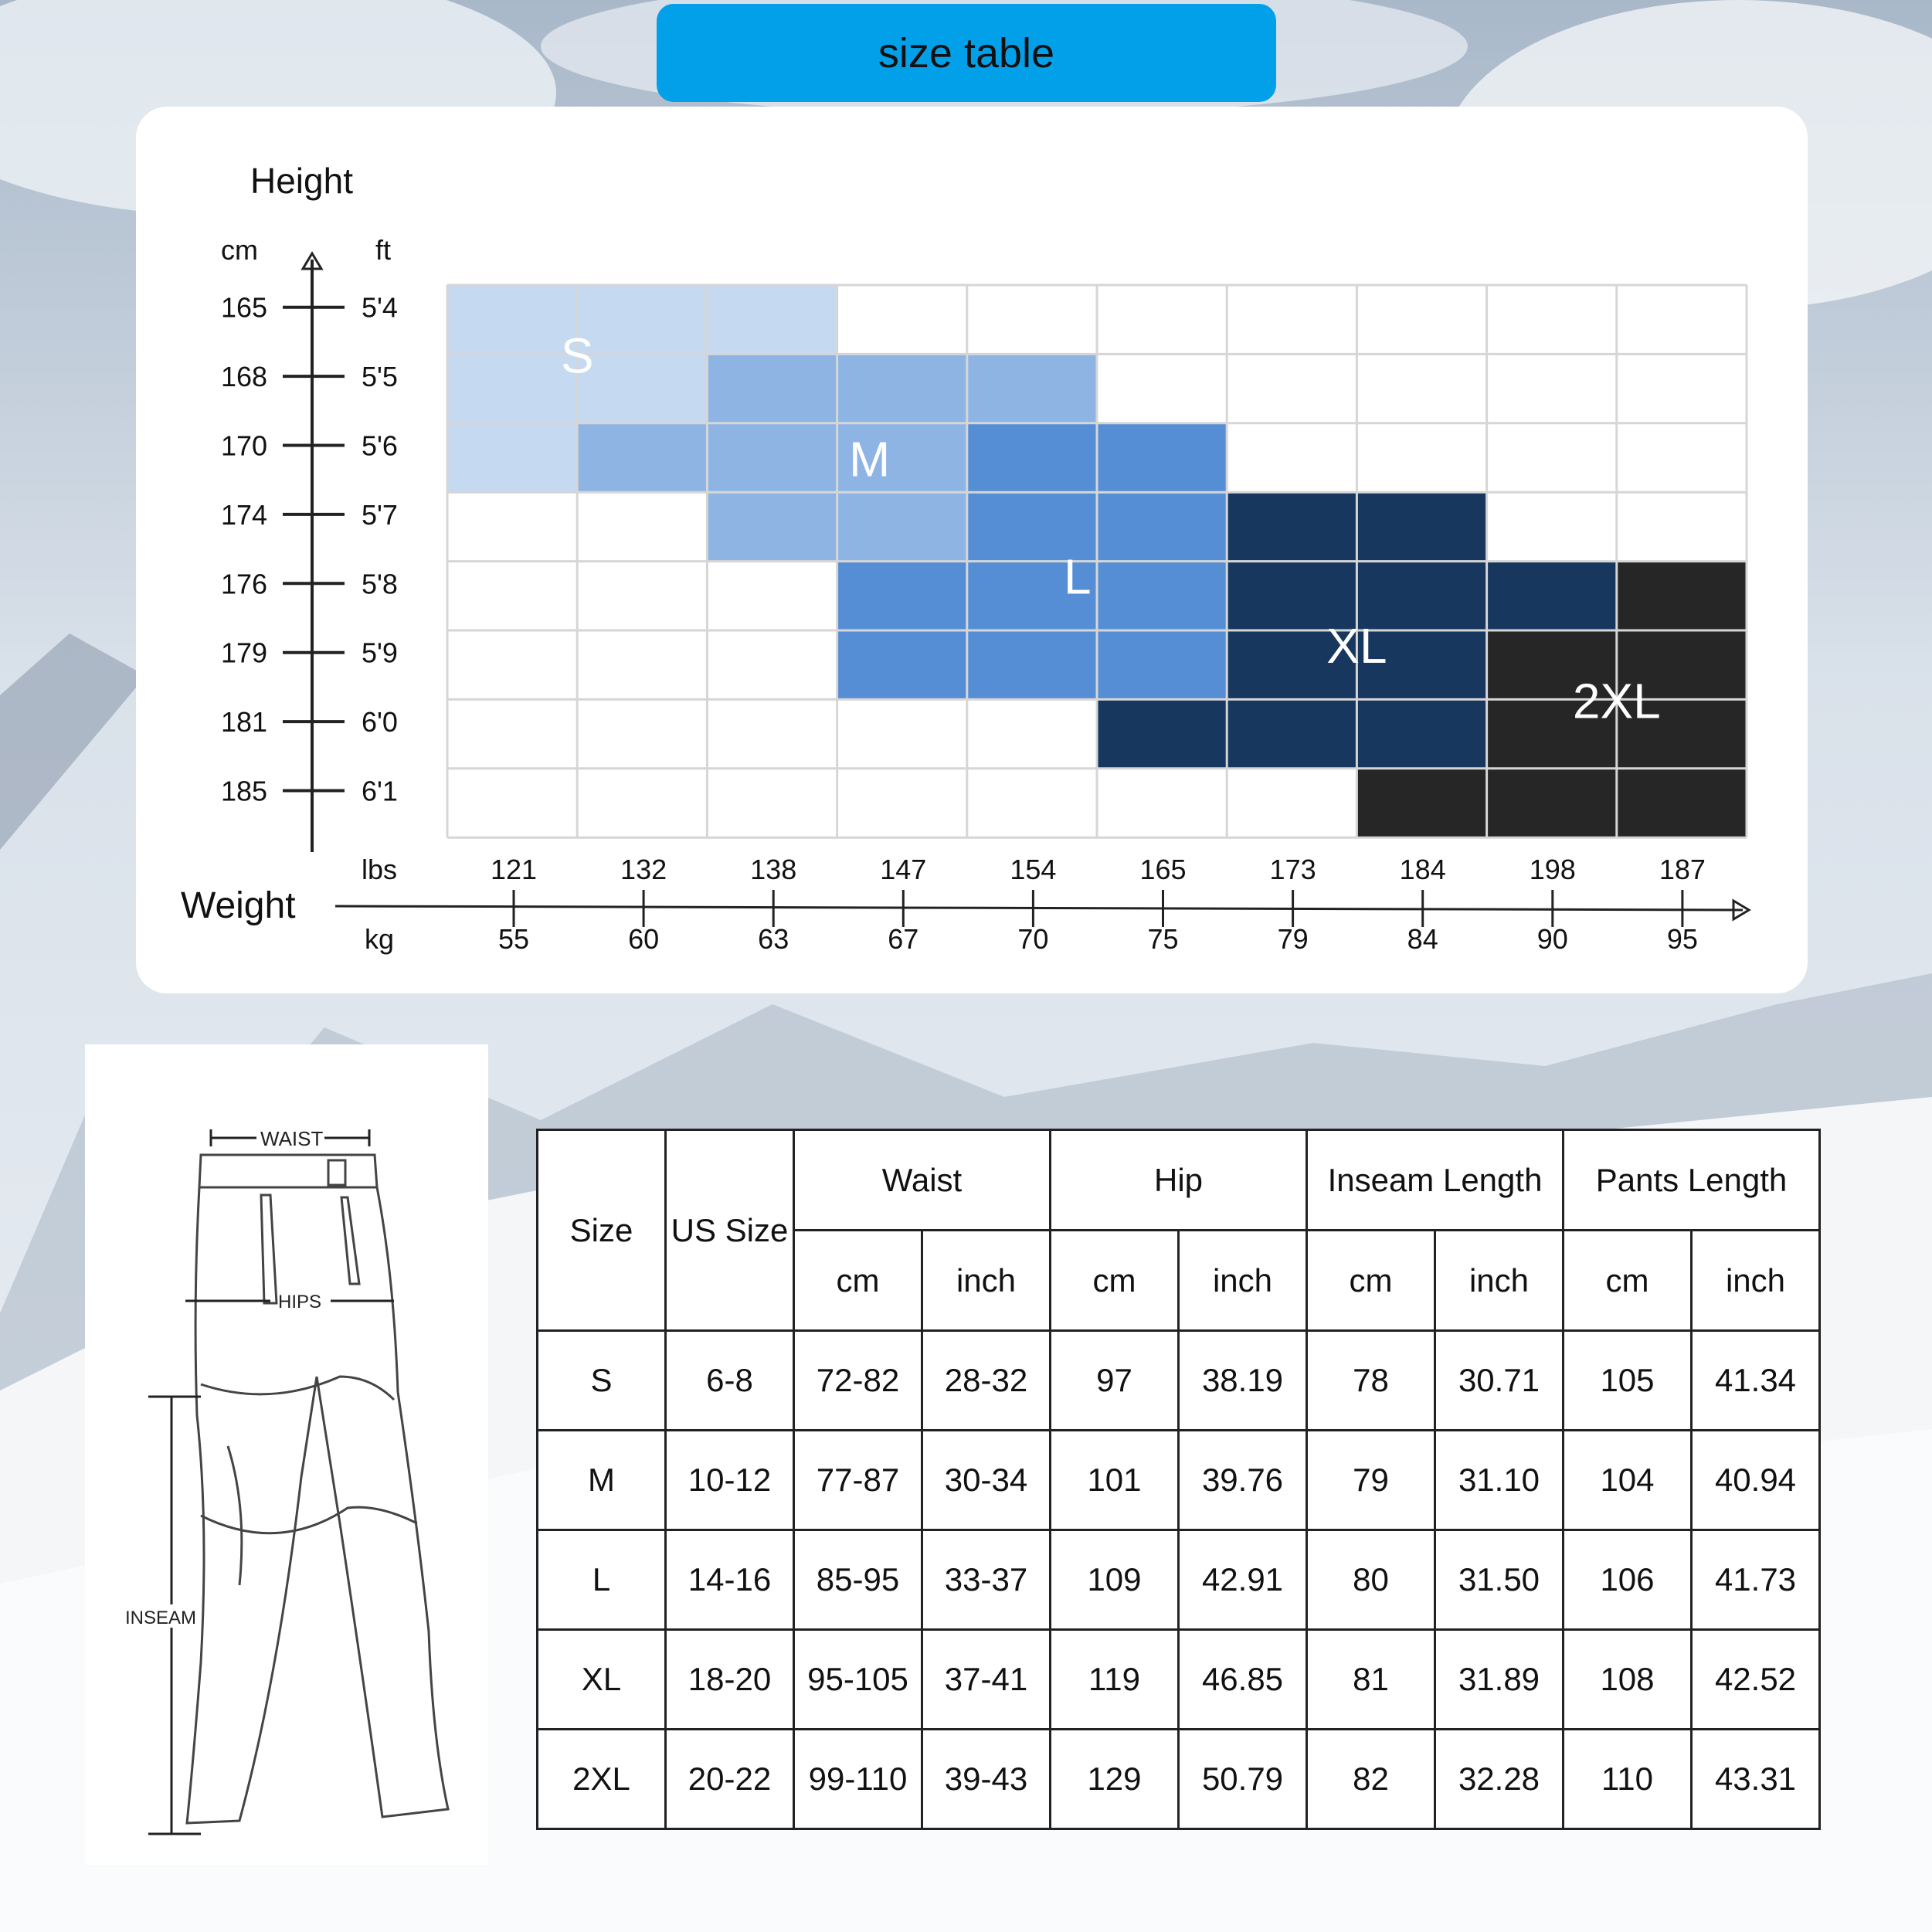  I want to click on table-cell: 77-87, so click(858, 1480).